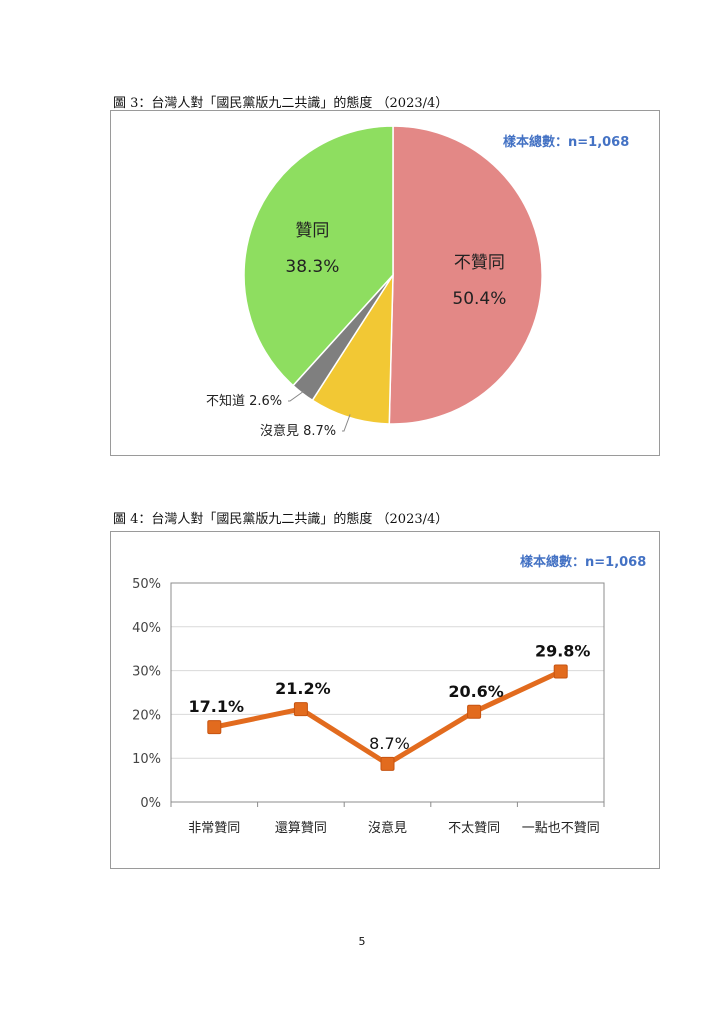 Image resolution: width=724 pixels, height=1024 pixels. Describe the element at coordinates (583, 562) in the screenshot. I see `line-sample-note: 樣本總數：n=1,068` at that location.